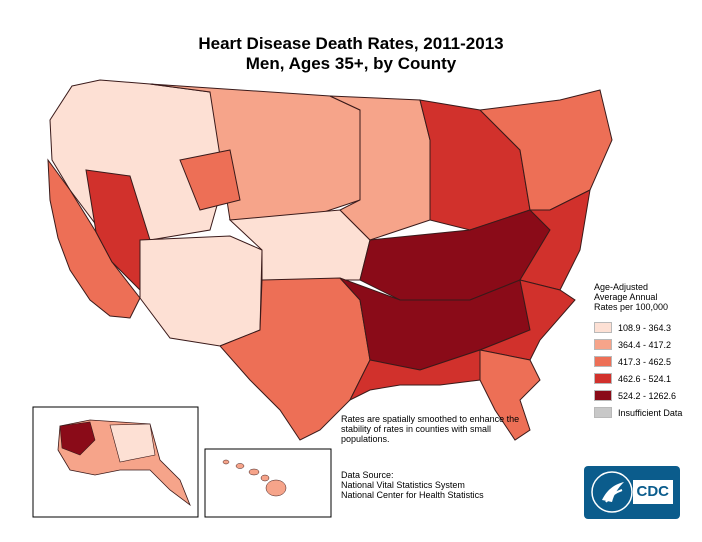 This screenshot has width=702, height=542. I want to click on hhs-eagle-icon, so click(612, 492).